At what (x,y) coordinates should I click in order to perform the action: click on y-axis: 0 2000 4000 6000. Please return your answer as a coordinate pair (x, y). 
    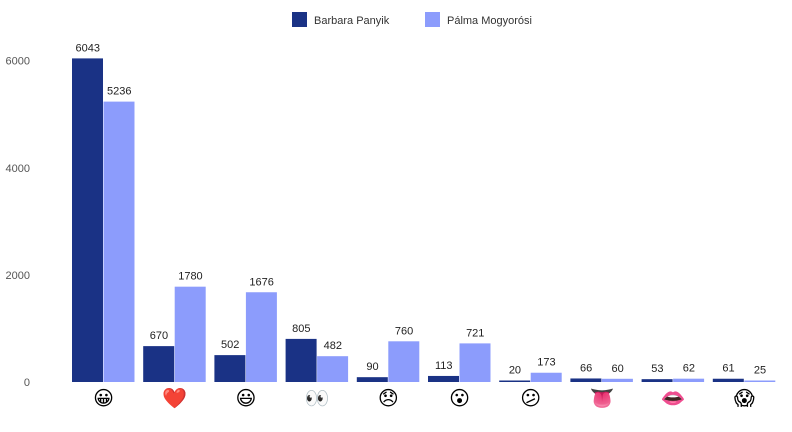
    Looking at the image, I should click on (18, 222).